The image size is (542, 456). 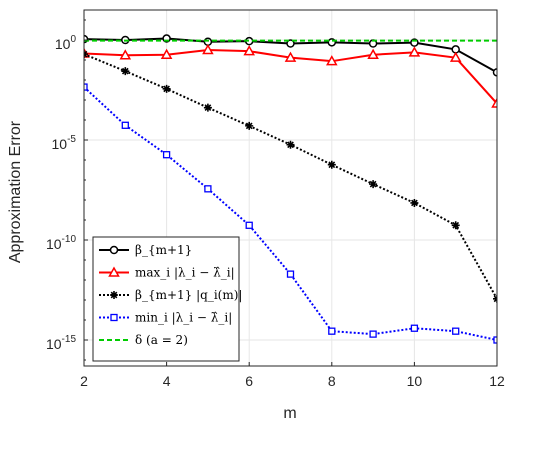 I want to click on y-tick-label: 10⁰, so click(x=66, y=43).